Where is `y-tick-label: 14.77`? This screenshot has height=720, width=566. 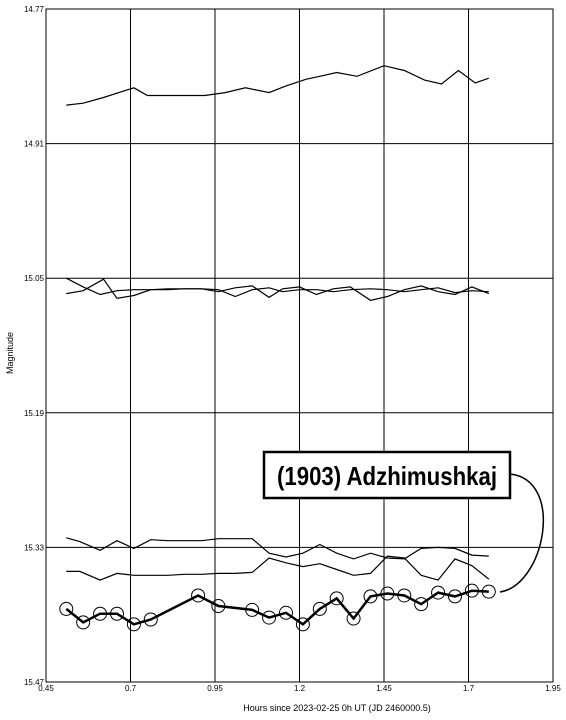 y-tick-label: 14.77 is located at coordinates (34, 9).